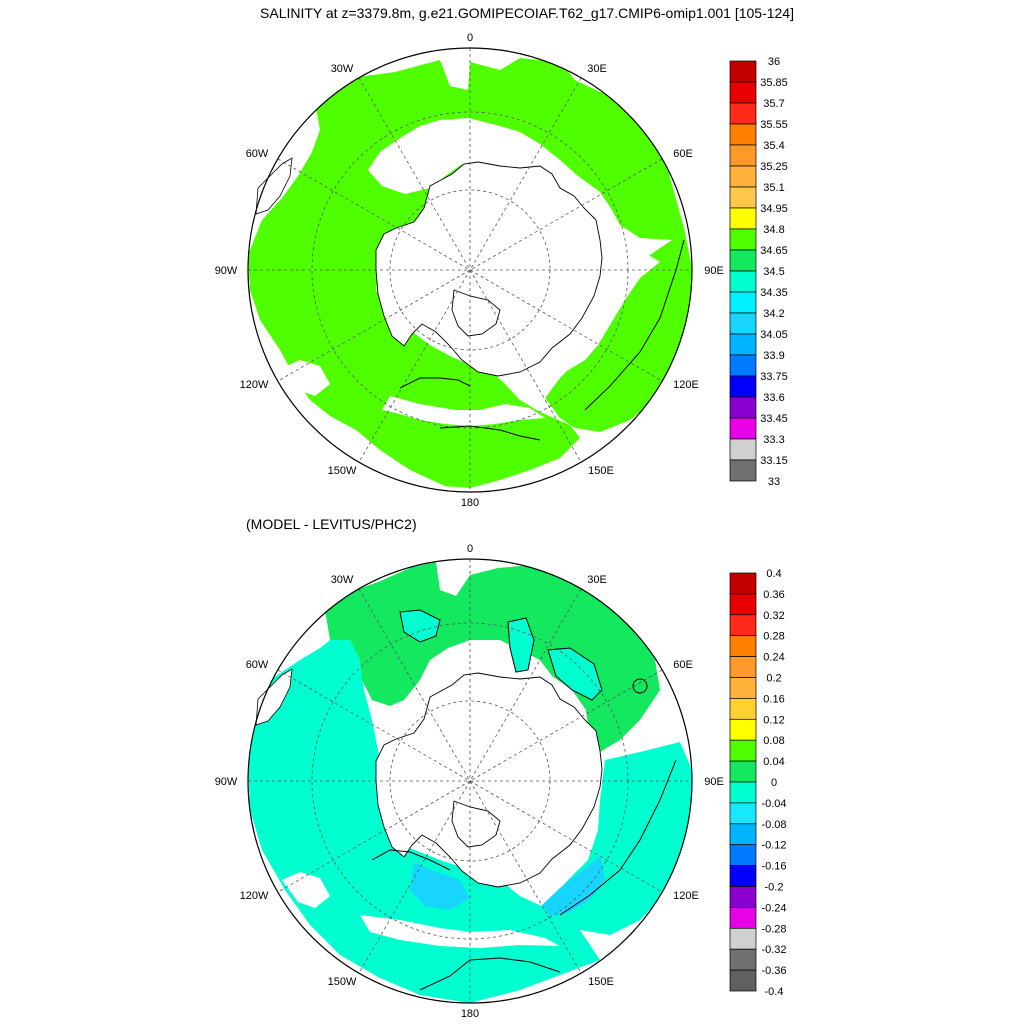  I want to click on colorbar1-tick-label: 33.9, so click(773, 356).